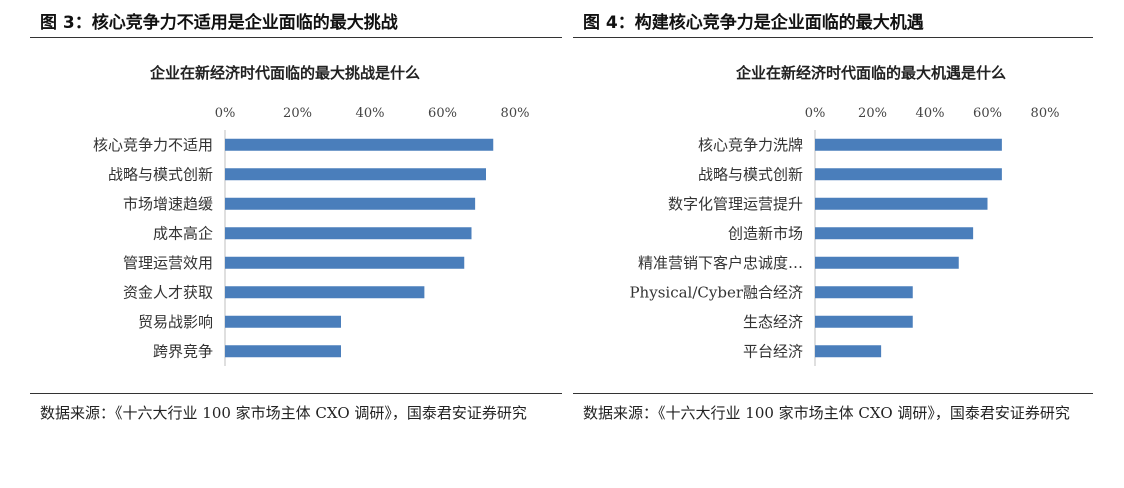 This screenshot has height=488, width=1124. What do you see at coordinates (219, 23) in the screenshot?
I see `figure-3-title: 图 3：核心竞争力不适用是企业面临的最大挑战` at bounding box center [219, 23].